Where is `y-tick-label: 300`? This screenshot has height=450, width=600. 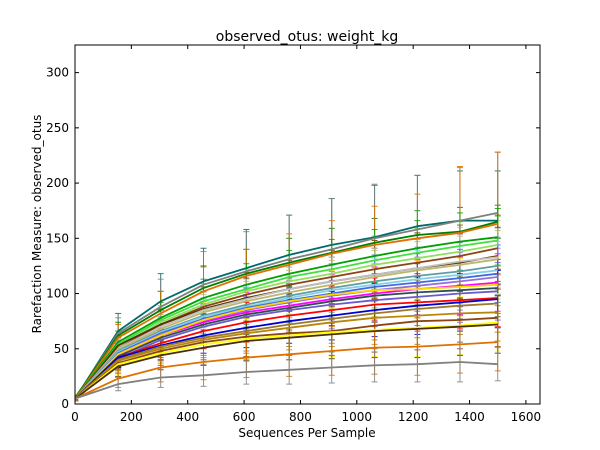 y-tick-label: 300 is located at coordinates (57, 73).